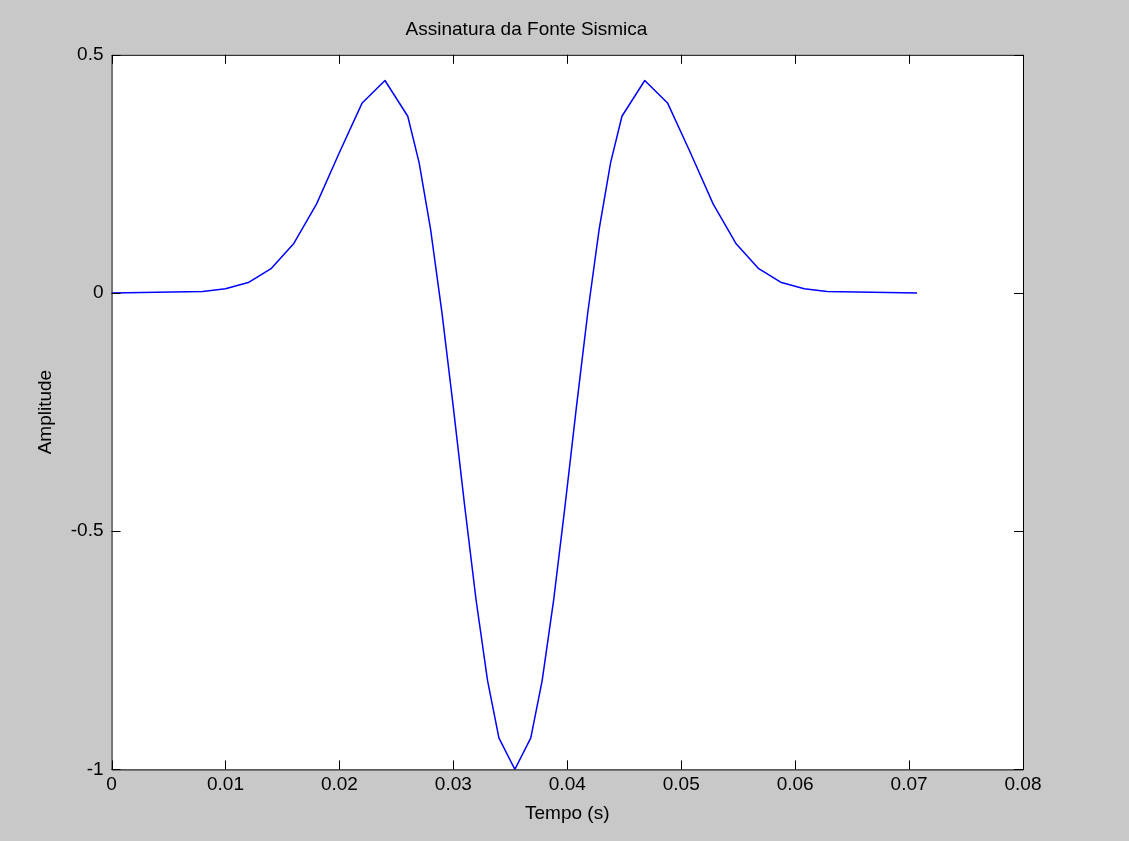  Describe the element at coordinates (909, 784) in the screenshot. I see `x-tick-label: 0.07` at that location.